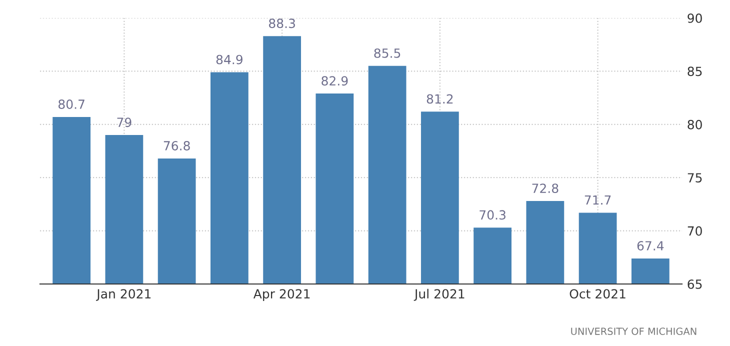  Describe the element at coordinates (695, 18) in the screenshot. I see `y-tick-label: 90` at that location.